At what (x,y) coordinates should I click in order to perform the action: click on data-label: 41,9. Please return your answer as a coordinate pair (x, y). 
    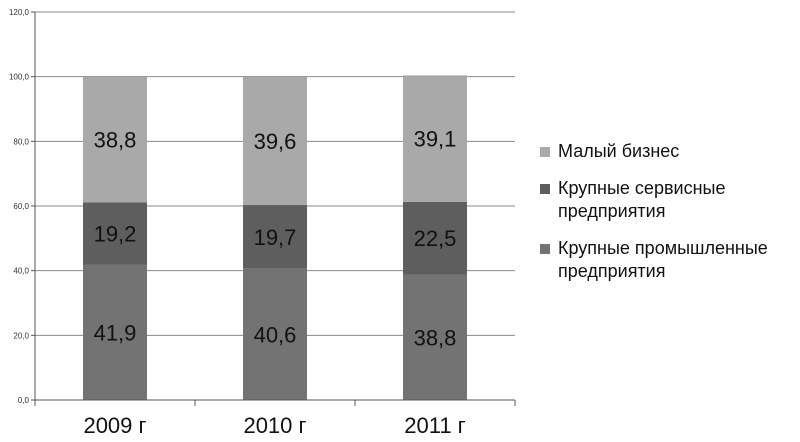
    Looking at the image, I should click on (115, 332).